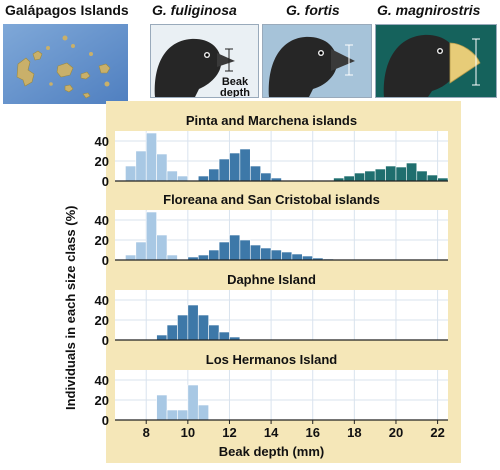 The image size is (500, 470). Describe the element at coordinates (204, 61) in the screenshot. I see `fuliginosa-finch-image: Beak depth` at that location.